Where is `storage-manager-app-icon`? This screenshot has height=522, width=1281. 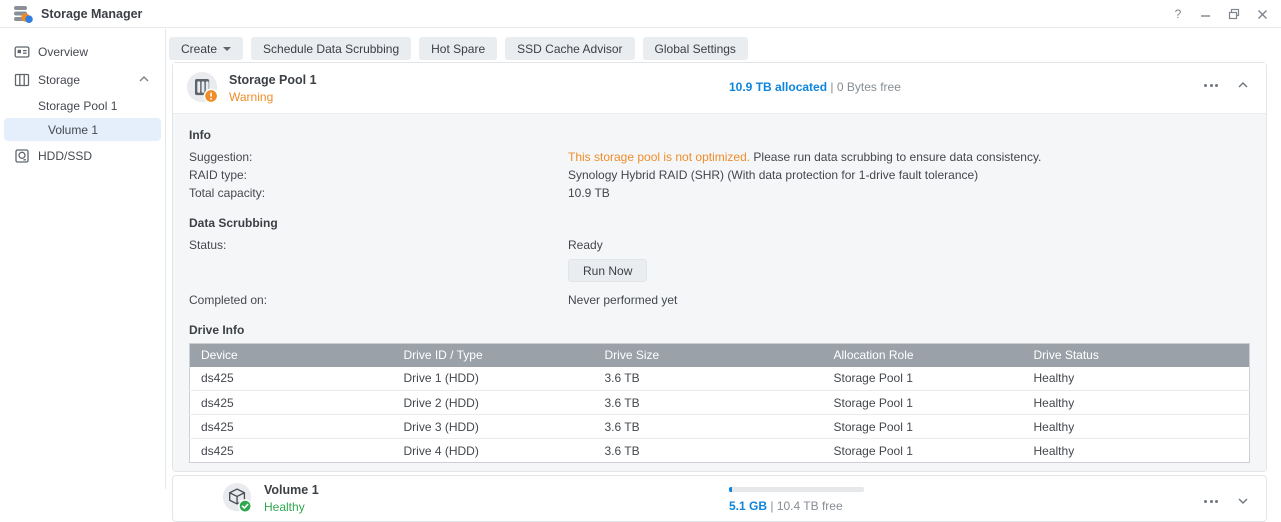 storage-manager-app-icon is located at coordinates (23, 14).